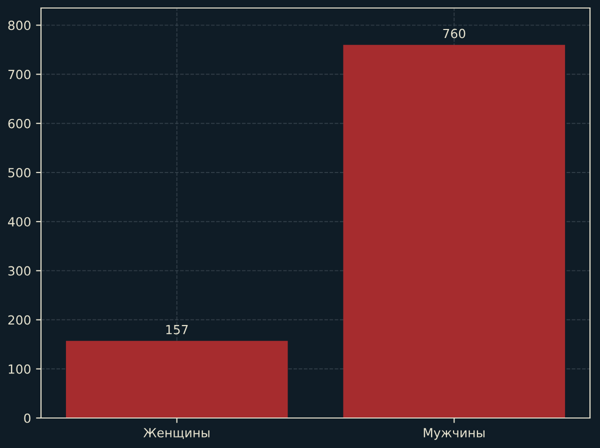  What do you see at coordinates (27, 418) in the screenshot?
I see `y-tick-label: 0` at bounding box center [27, 418].